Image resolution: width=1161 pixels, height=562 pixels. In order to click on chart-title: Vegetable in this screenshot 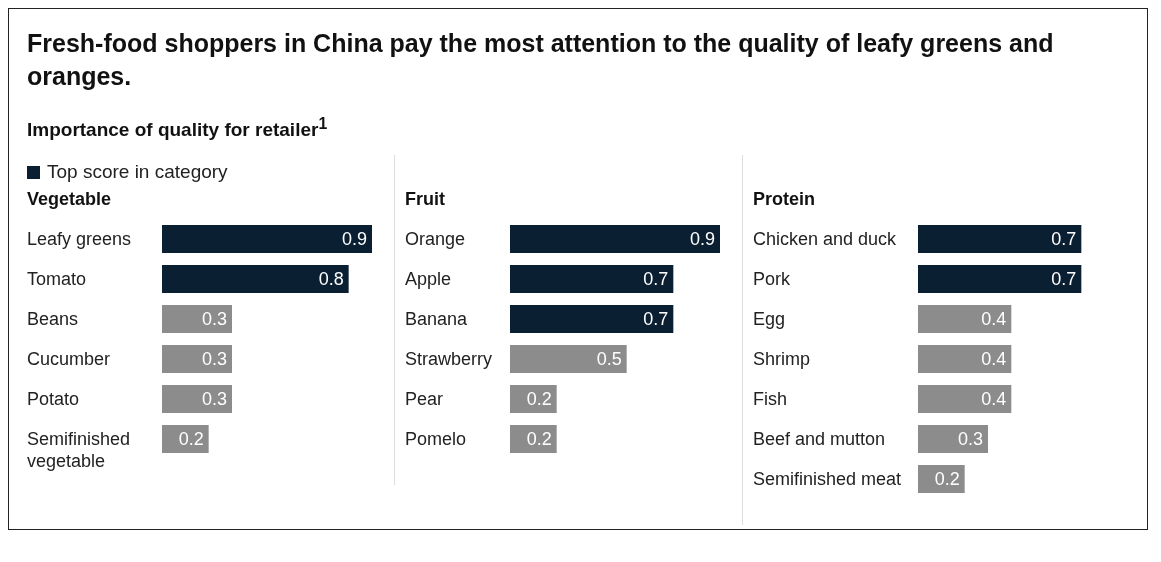, I will do `click(70, 200)`.